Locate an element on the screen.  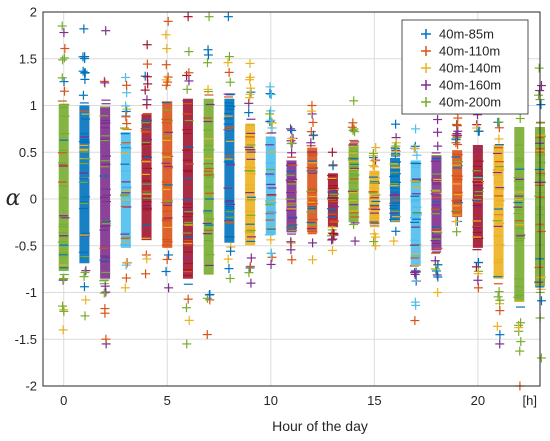
legend-item: 40m-110m is located at coordinates (460, 51).